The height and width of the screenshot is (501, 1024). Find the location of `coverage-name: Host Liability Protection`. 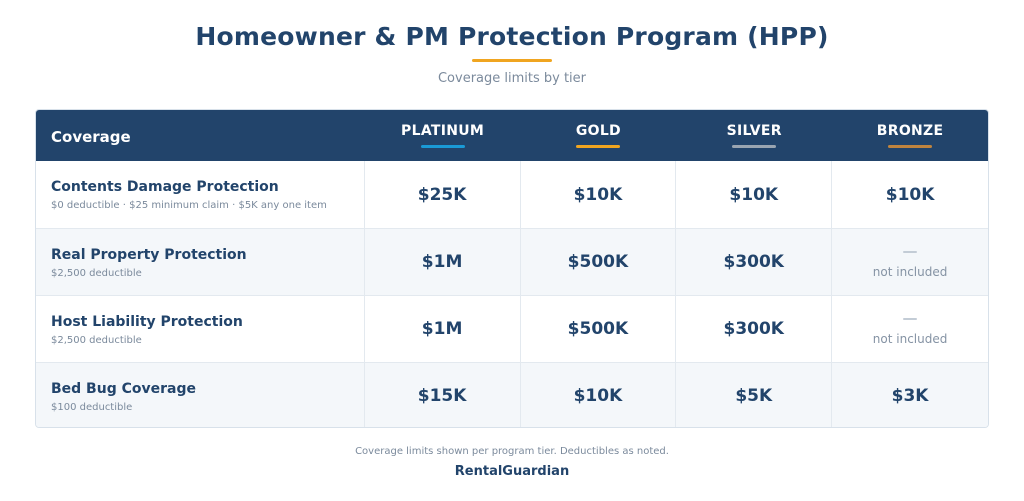

coverage-name: Host Liability Protection is located at coordinates (147, 322).